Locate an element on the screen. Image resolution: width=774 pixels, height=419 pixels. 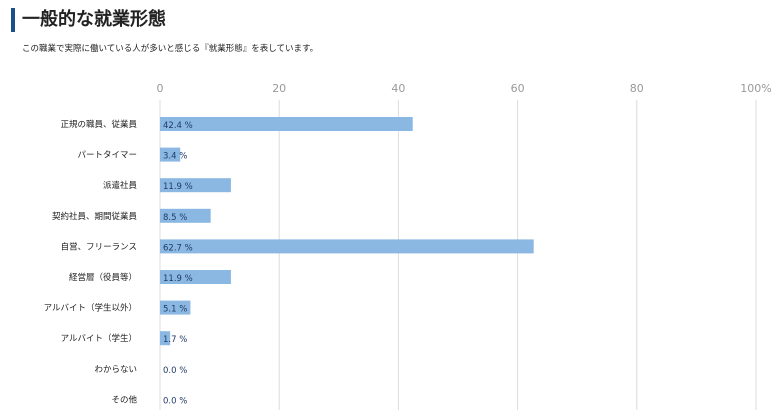
x-tick-label: 60 is located at coordinates (518, 88).